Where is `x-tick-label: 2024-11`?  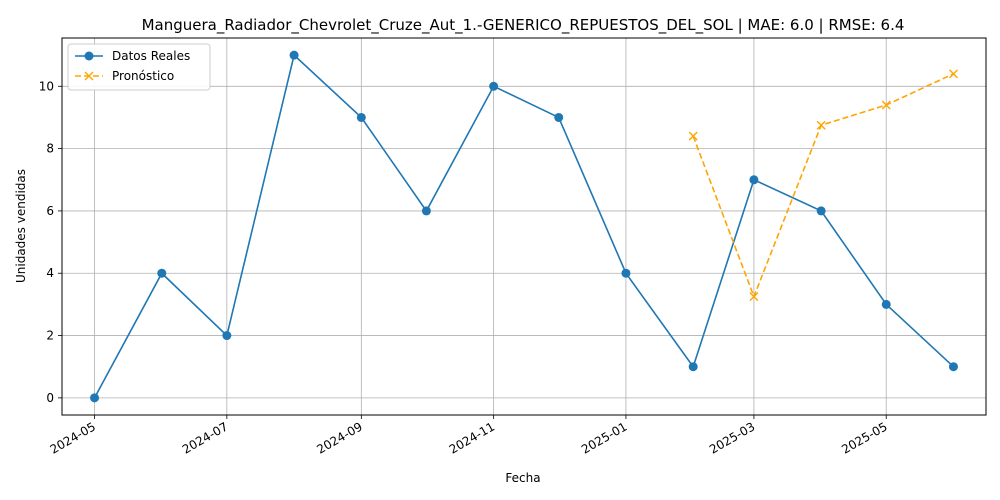 x-tick-label: 2024-11 is located at coordinates (472, 437).